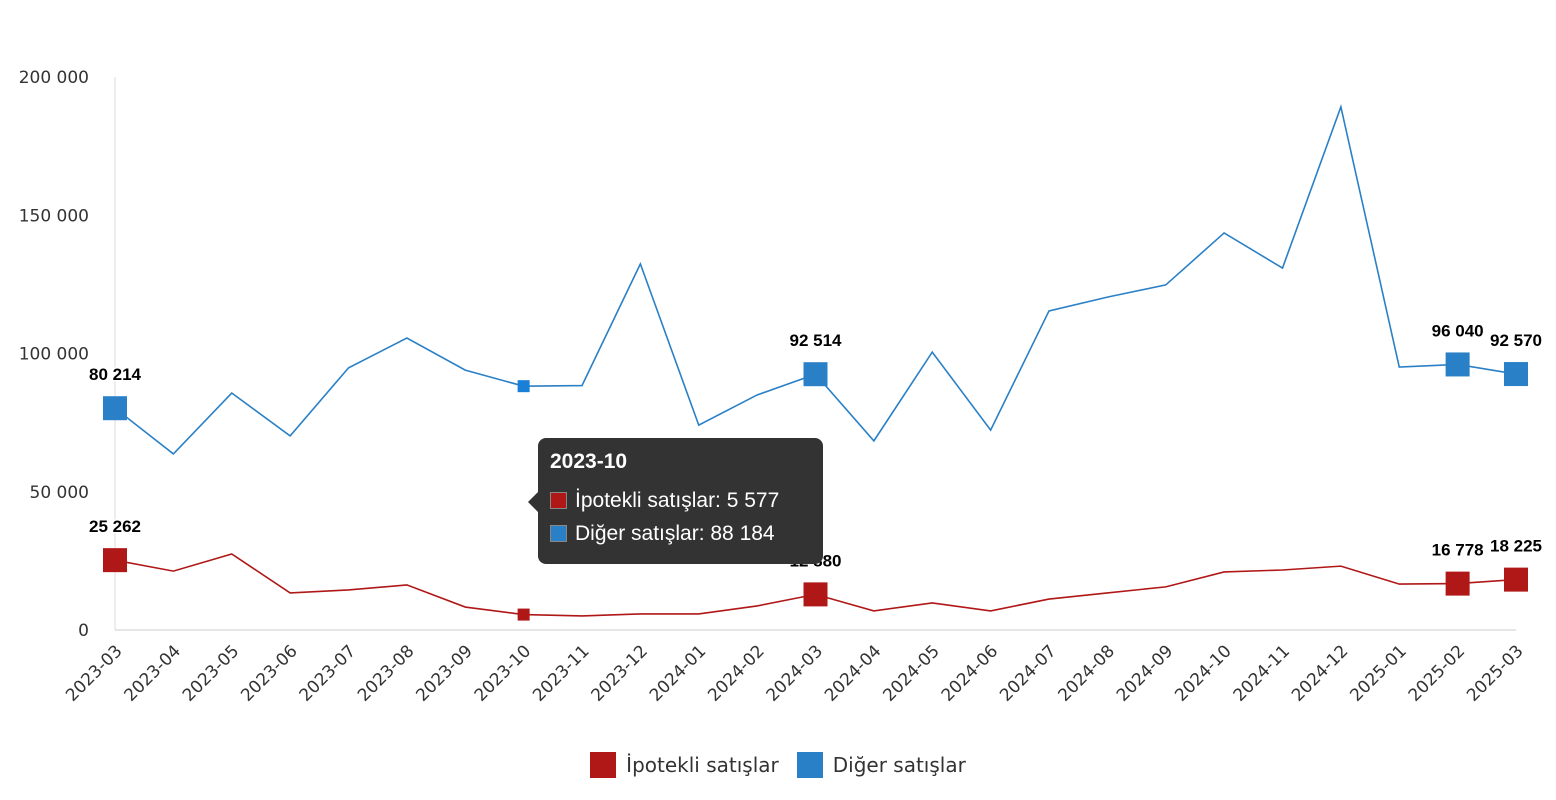 The image size is (1556, 800). What do you see at coordinates (444, 673) in the screenshot?
I see `x-tick-label: 2023-09` at bounding box center [444, 673].